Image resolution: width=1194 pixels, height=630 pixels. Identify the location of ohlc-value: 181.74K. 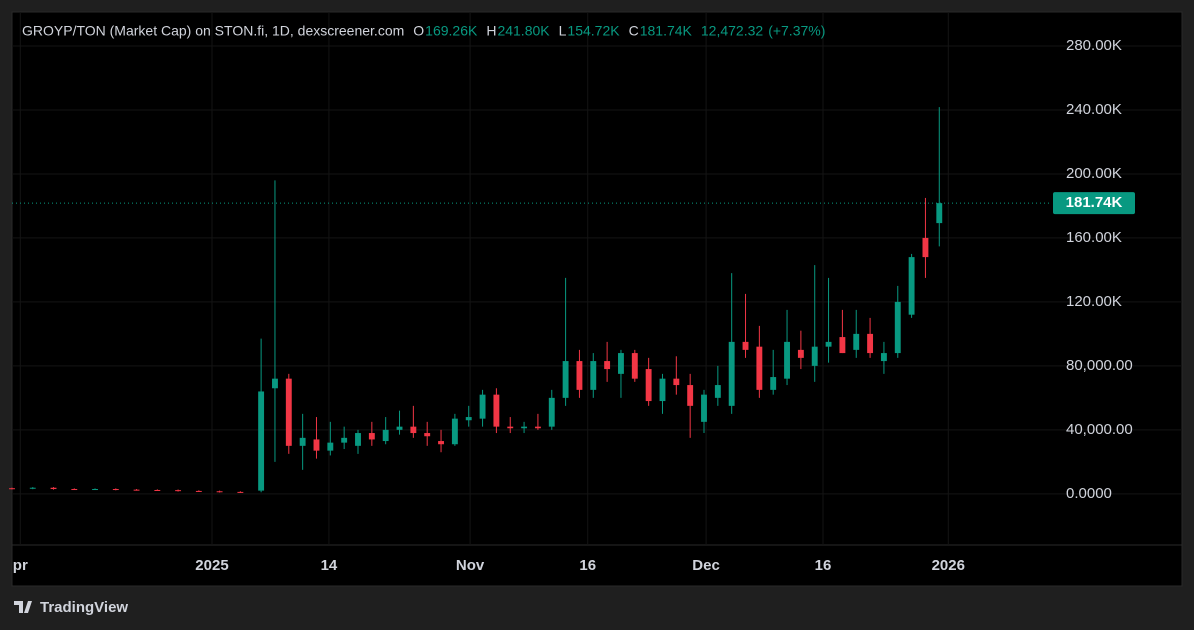
(666, 31).